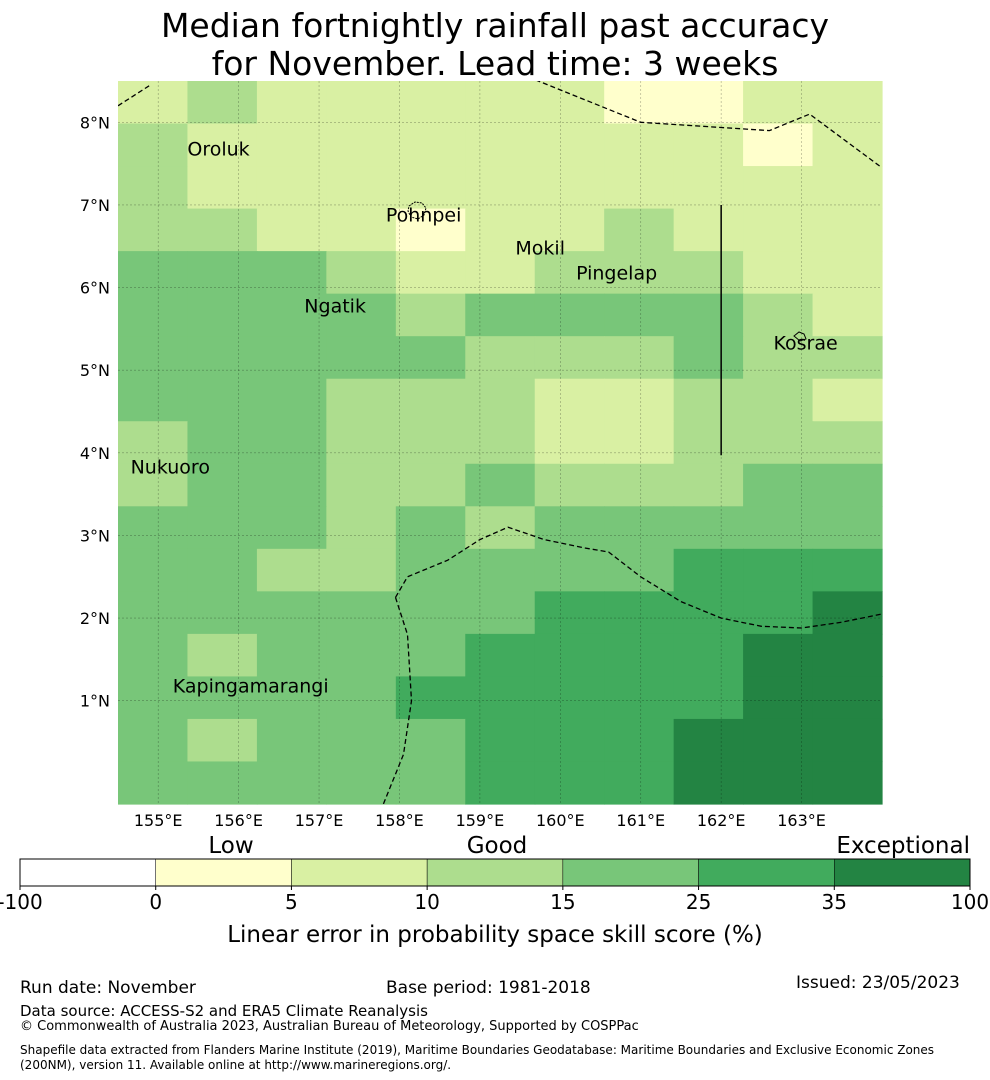 This screenshot has width=990, height=1080. What do you see at coordinates (230, 846) in the screenshot?
I see `colorbar-category-label: Low` at bounding box center [230, 846].